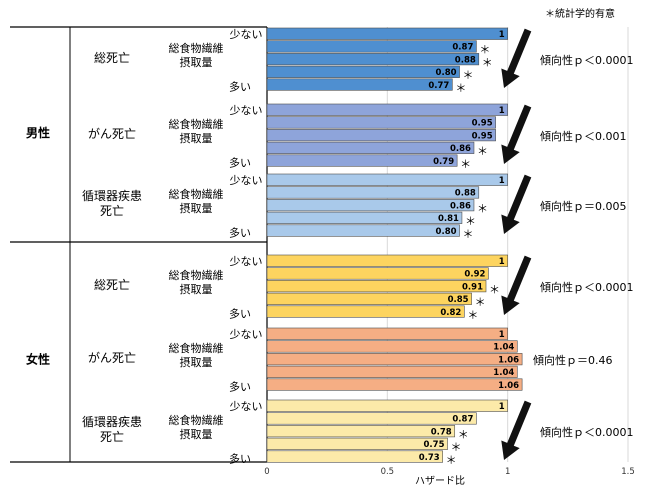 The image size is (650, 500). Describe the element at coordinates (462, 48) in the screenshot. I see `value-label: 0.87` at that location.